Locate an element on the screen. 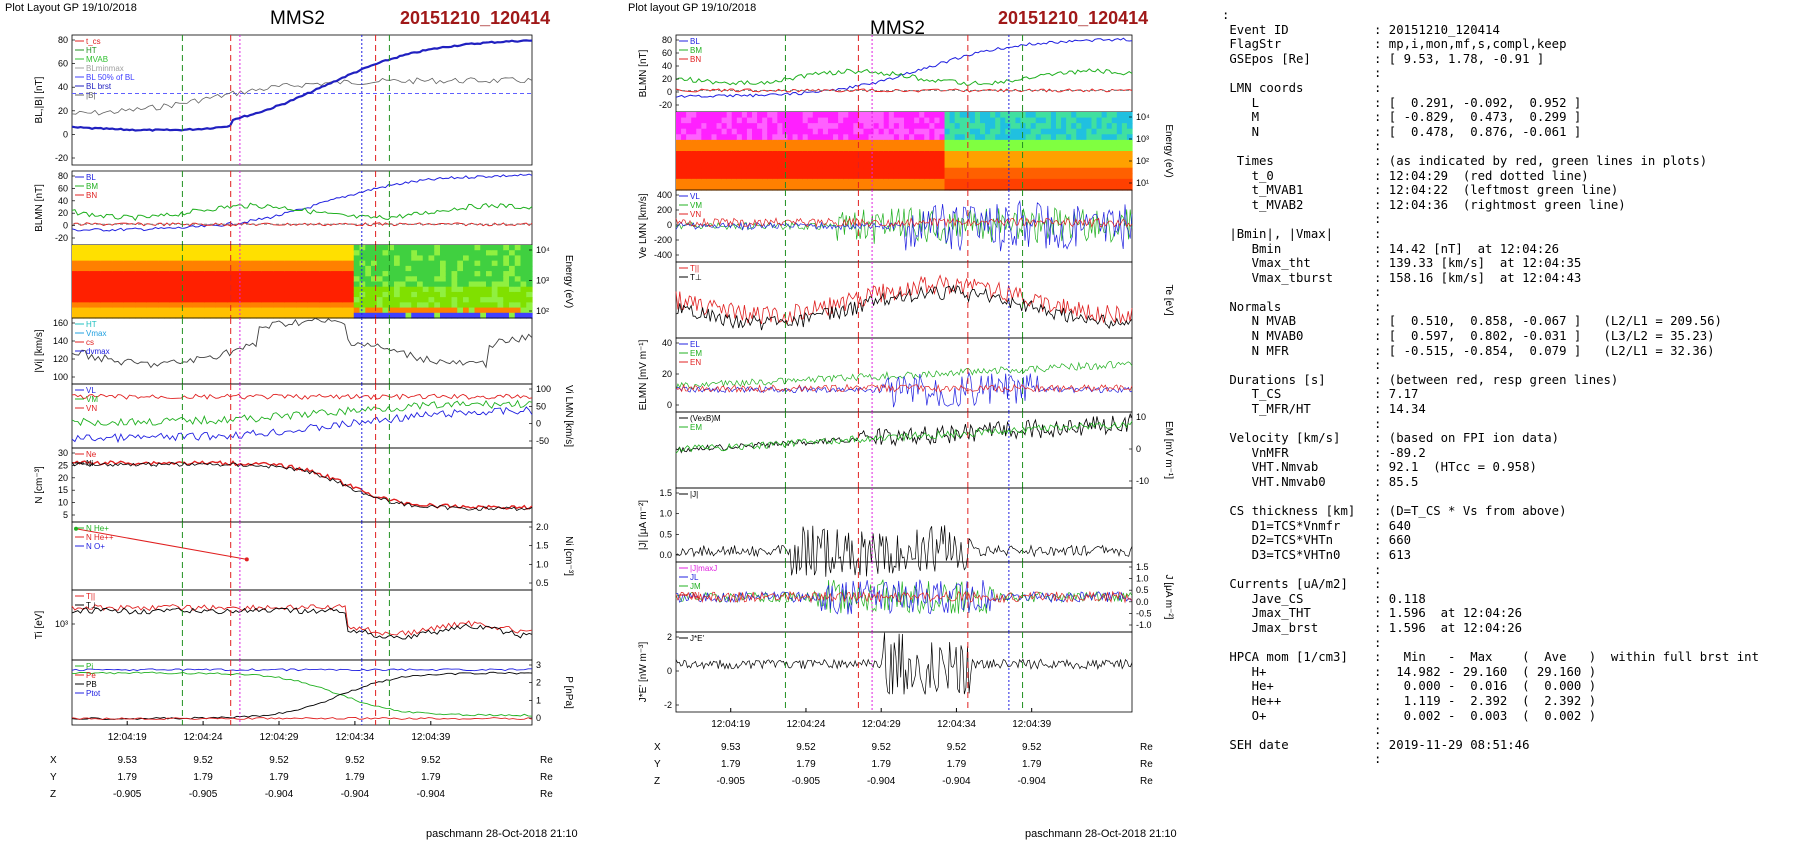 The image size is (1804, 841). info-value: : 92.1 (HTcc = 0.958) is located at coordinates (1455, 467).